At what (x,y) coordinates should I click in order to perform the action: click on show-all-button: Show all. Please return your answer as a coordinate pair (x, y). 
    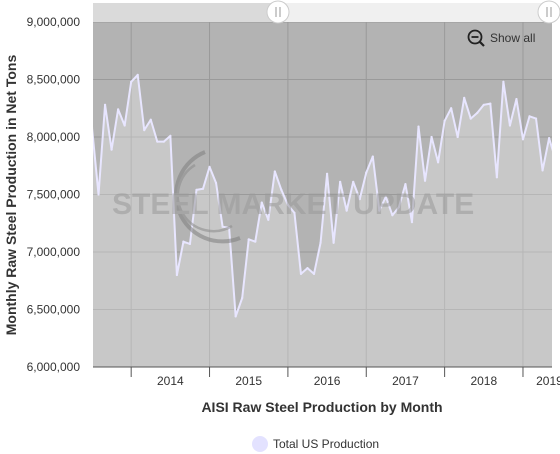
    Looking at the image, I should click on (504, 38).